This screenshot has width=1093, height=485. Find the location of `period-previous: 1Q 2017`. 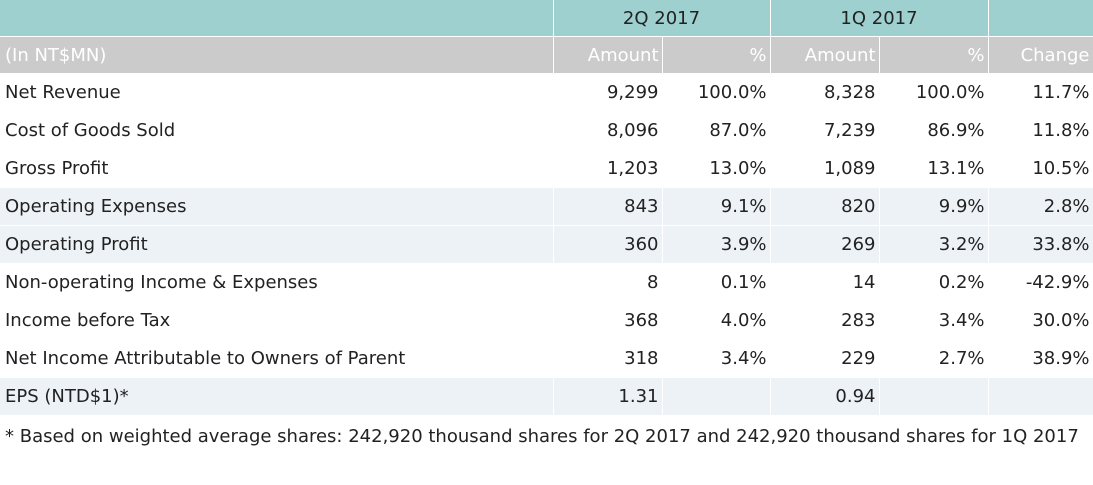

period-previous: 1Q 2017 is located at coordinates (879, 18).